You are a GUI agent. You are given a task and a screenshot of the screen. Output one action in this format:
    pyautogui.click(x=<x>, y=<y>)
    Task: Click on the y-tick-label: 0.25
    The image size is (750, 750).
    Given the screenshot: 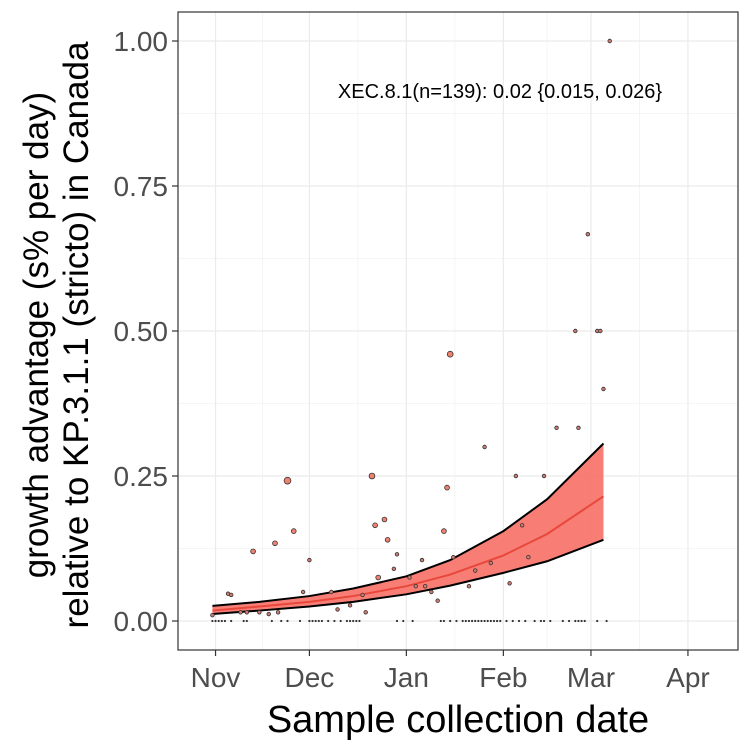 What is the action you would take?
    pyautogui.click(x=141, y=476)
    